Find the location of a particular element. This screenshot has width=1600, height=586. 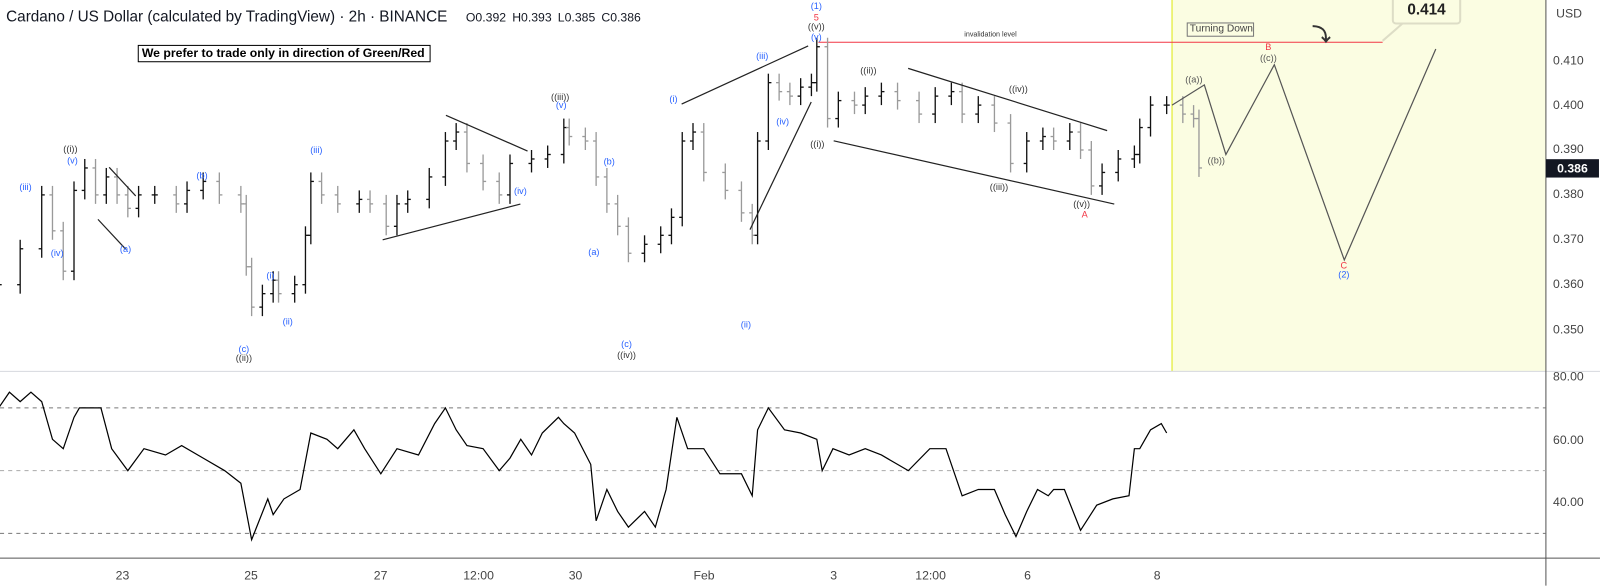

x-tick: 27 is located at coordinates (380, 575).